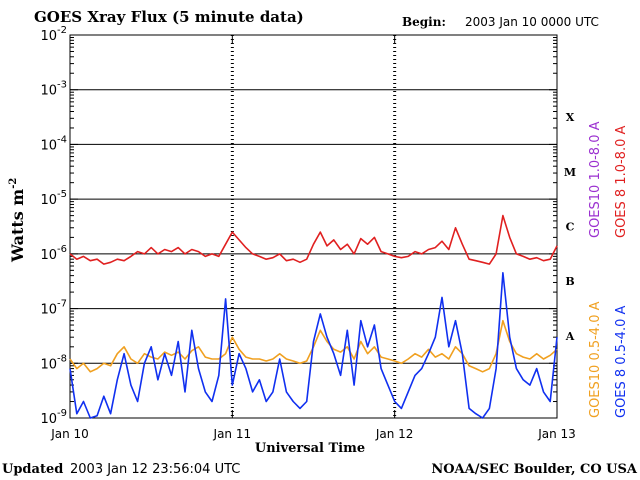  Describe the element at coordinates (62, 85) in the screenshot. I see `y-tick-label-exponent: -3` at that location.